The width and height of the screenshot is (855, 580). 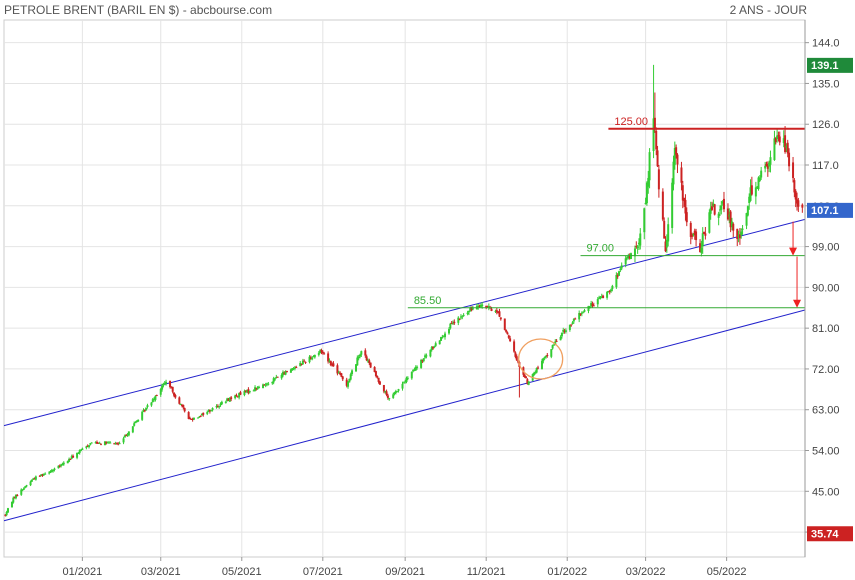 I want to click on highlight-circle, so click(x=541, y=359).